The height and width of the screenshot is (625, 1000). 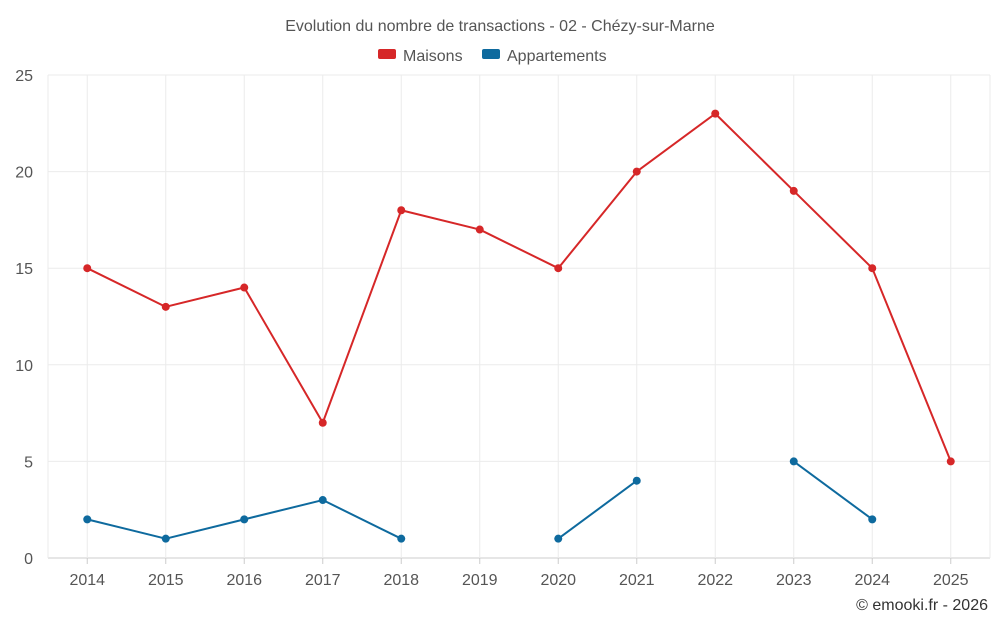 What do you see at coordinates (87, 519) in the screenshot?
I see `data-point-appartements-2014` at bounding box center [87, 519].